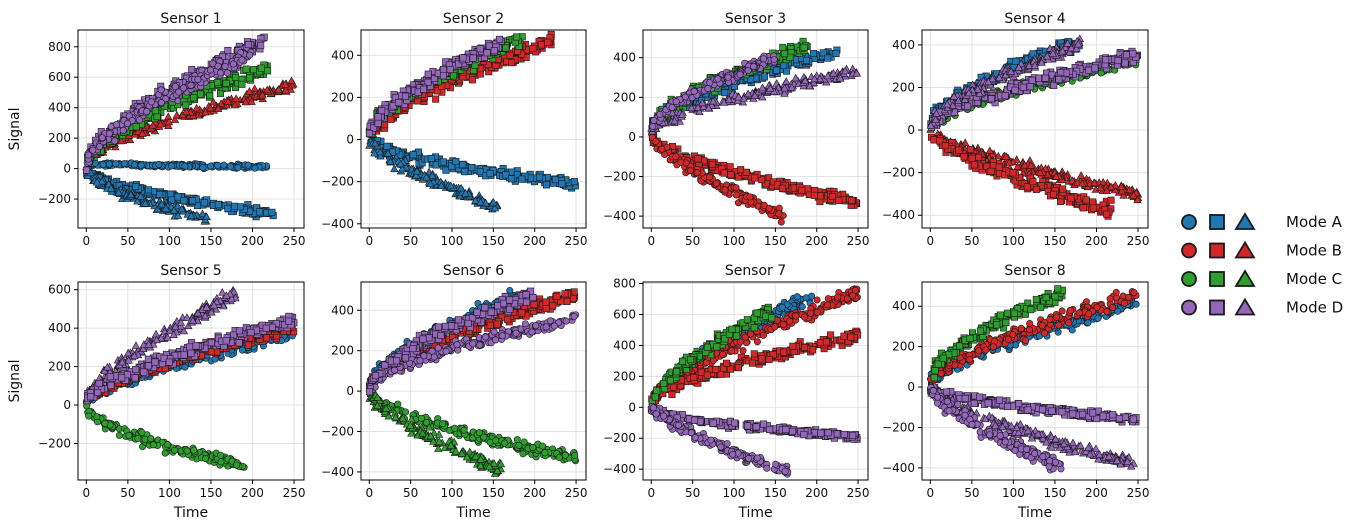  Describe the element at coordinates (473, 19) in the screenshot. I see `panel-title: Sensor 2` at that location.